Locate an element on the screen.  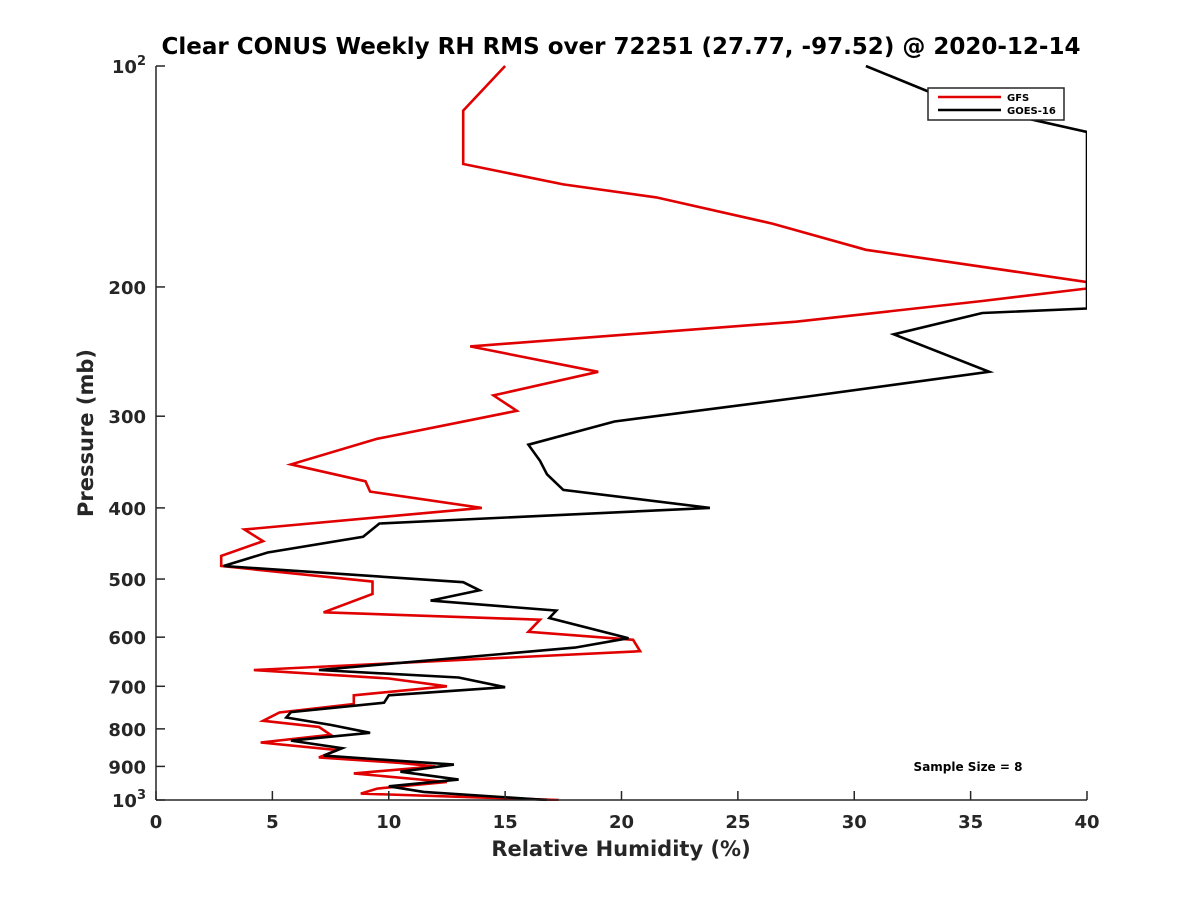
legend-label: GOES-16 is located at coordinates (1031, 111).